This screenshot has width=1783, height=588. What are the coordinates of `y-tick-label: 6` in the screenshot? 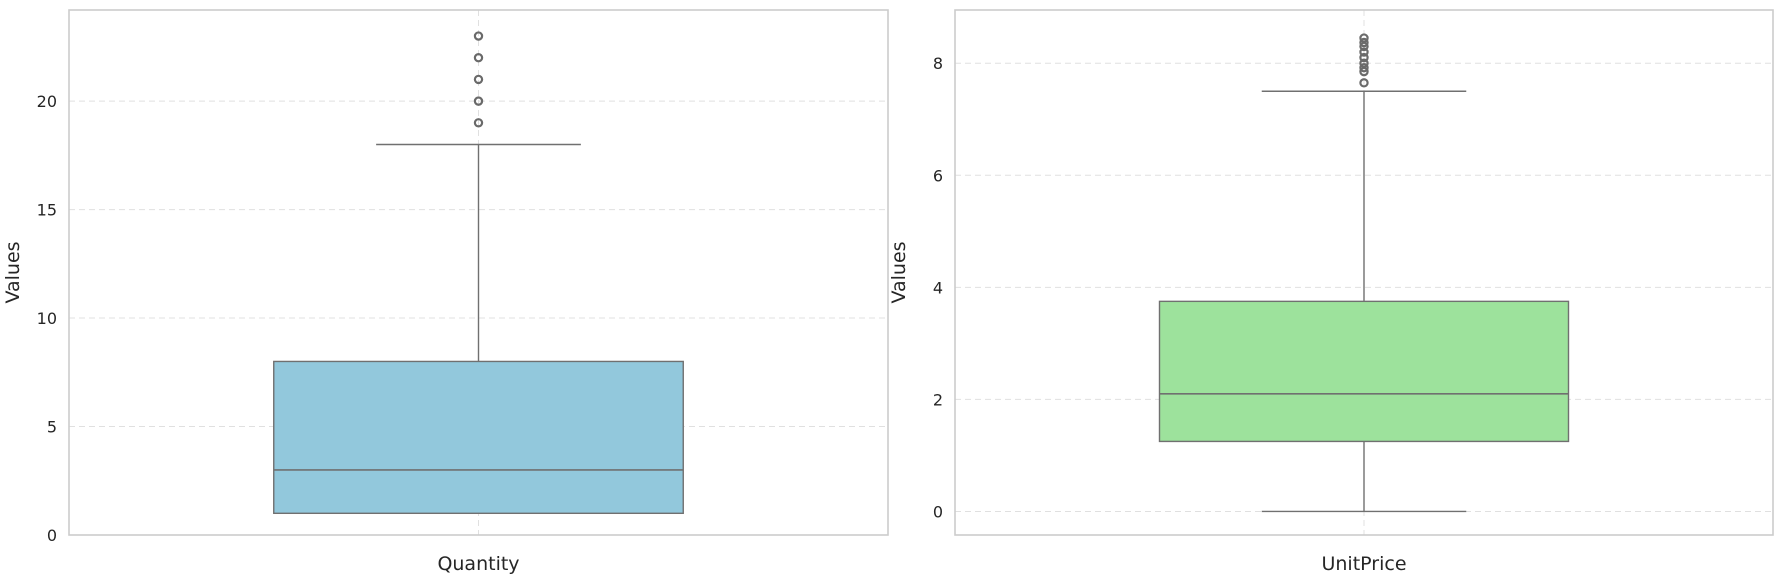 It's located at (938, 175).